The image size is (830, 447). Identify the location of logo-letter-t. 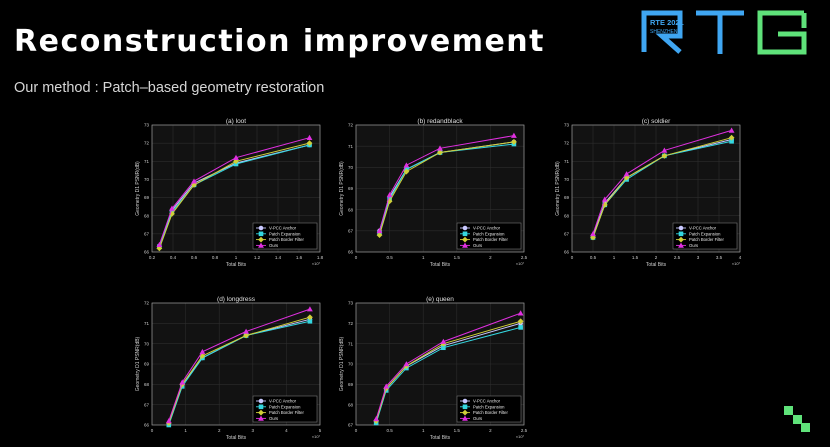
(720, 32).